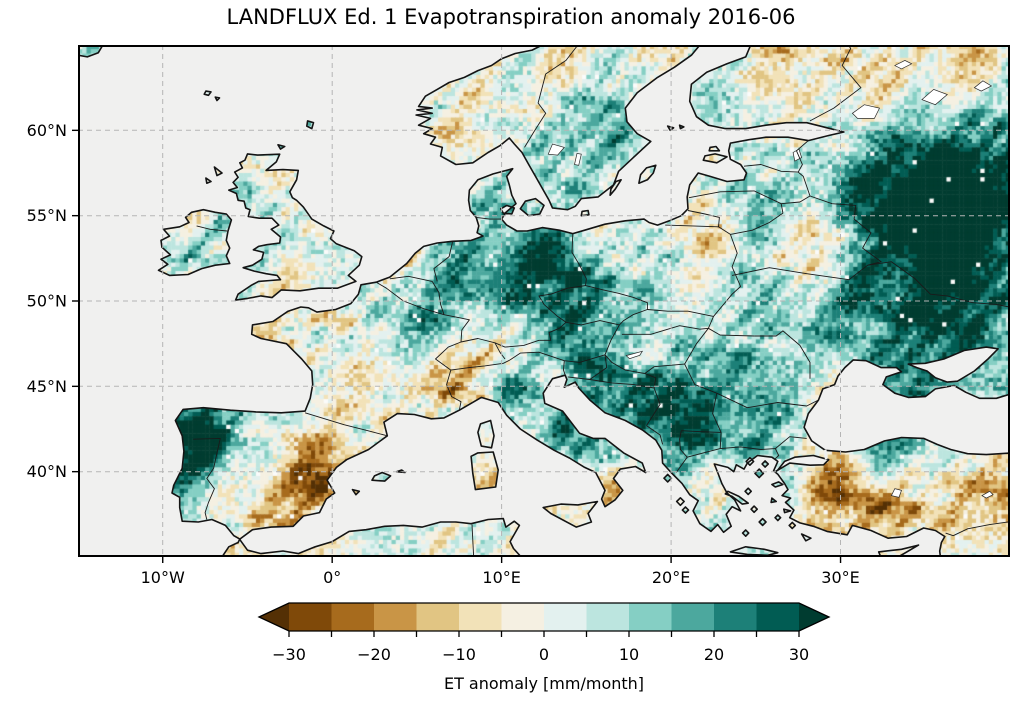  What do you see at coordinates (671, 577) in the screenshot?
I see `x-tick-label: 20°E` at bounding box center [671, 577].